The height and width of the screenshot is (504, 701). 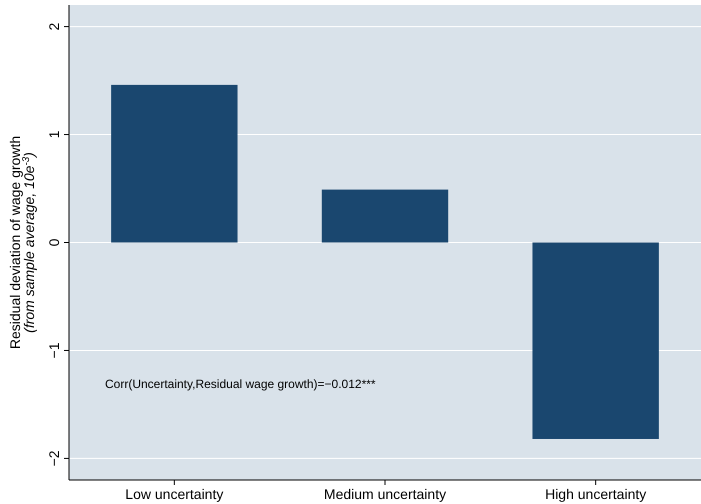 I want to click on y-tick-label: 2, so click(x=54, y=26).